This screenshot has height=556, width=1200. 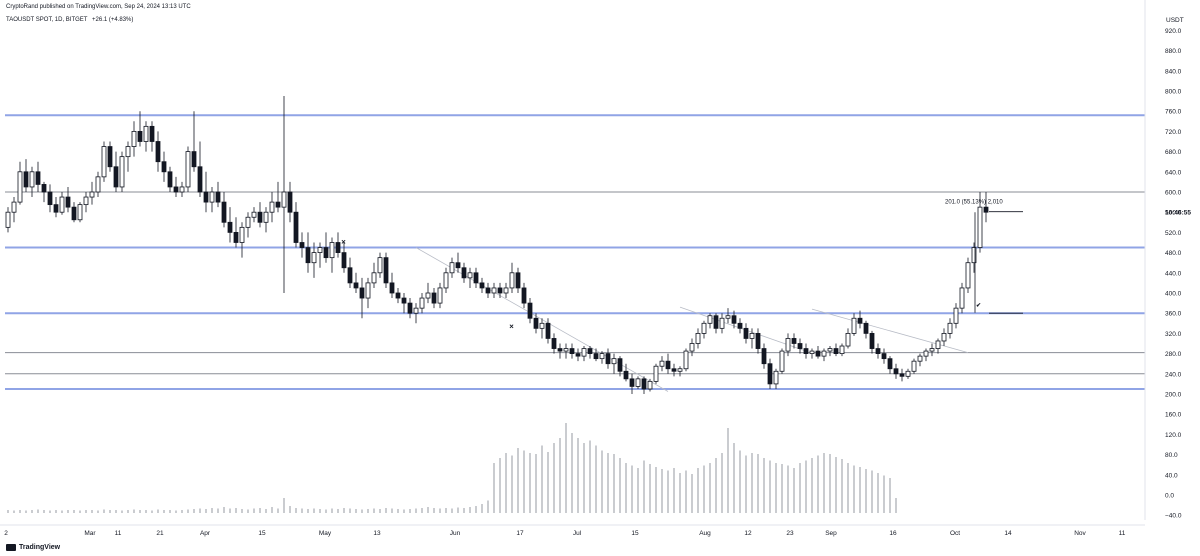 I want to click on price-tick-label: 880.0, so click(x=1173, y=51).